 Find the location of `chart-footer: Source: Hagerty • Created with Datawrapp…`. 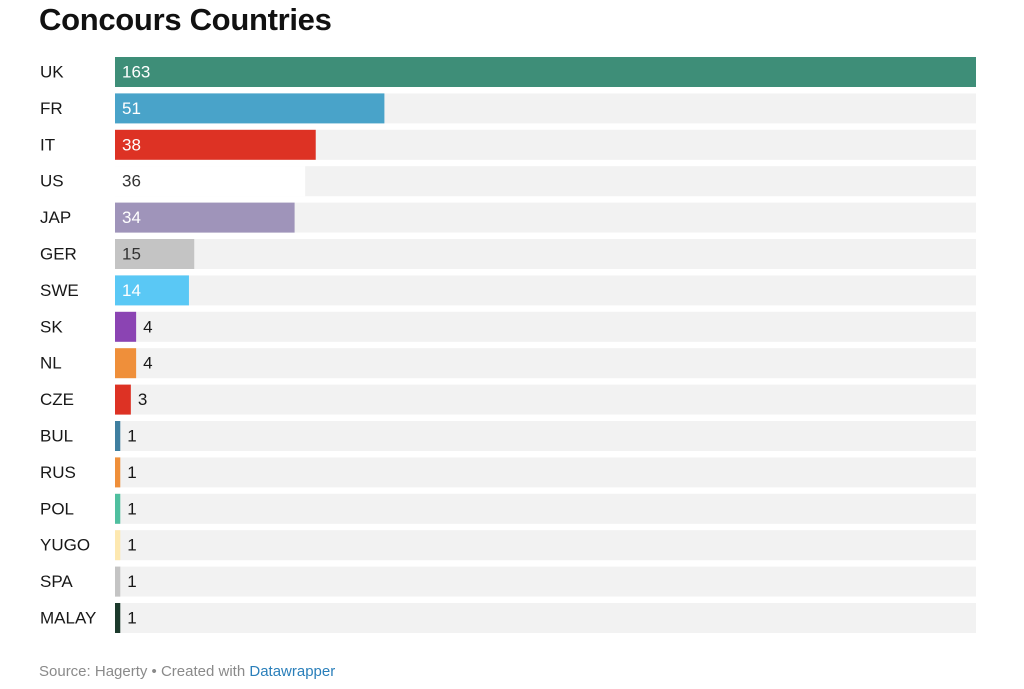

chart-footer: Source: Hagerty • Created with Datawrapp… is located at coordinates (187, 671).